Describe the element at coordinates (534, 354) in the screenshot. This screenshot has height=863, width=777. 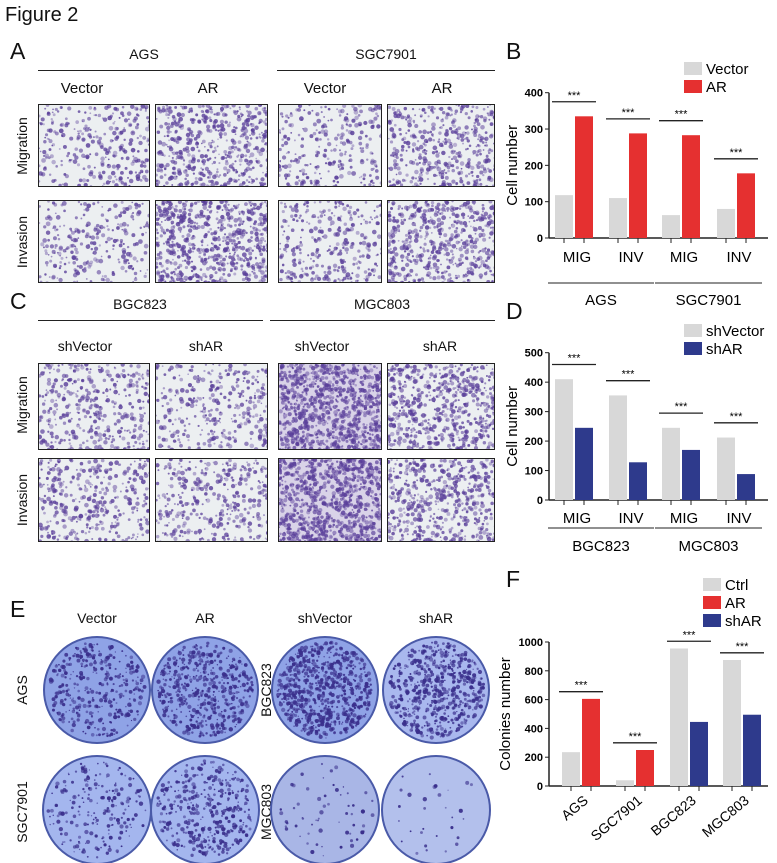
I see `y-tick-label: 500` at that location.